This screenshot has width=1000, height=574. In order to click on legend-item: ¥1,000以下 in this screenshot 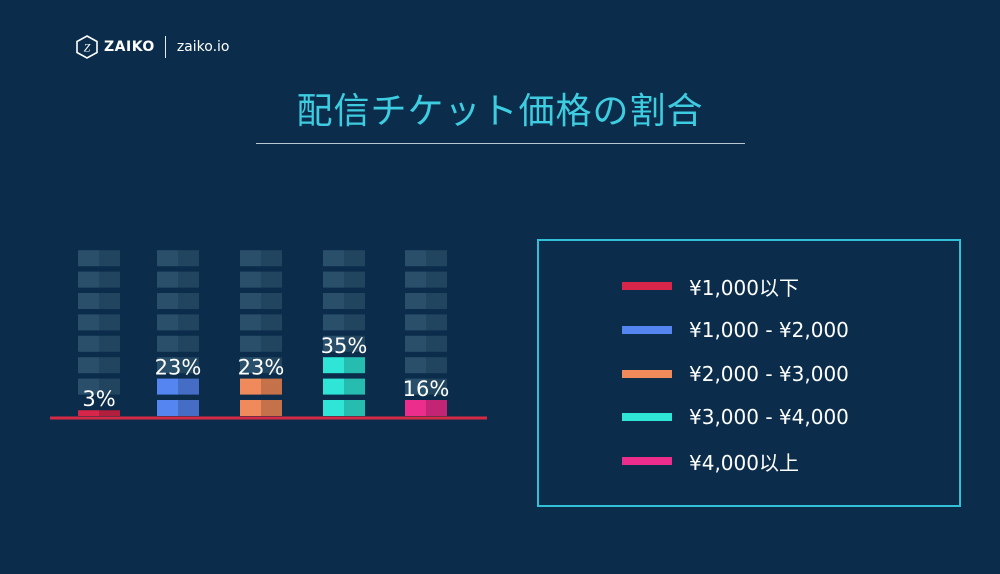, I will do `click(710, 287)`.